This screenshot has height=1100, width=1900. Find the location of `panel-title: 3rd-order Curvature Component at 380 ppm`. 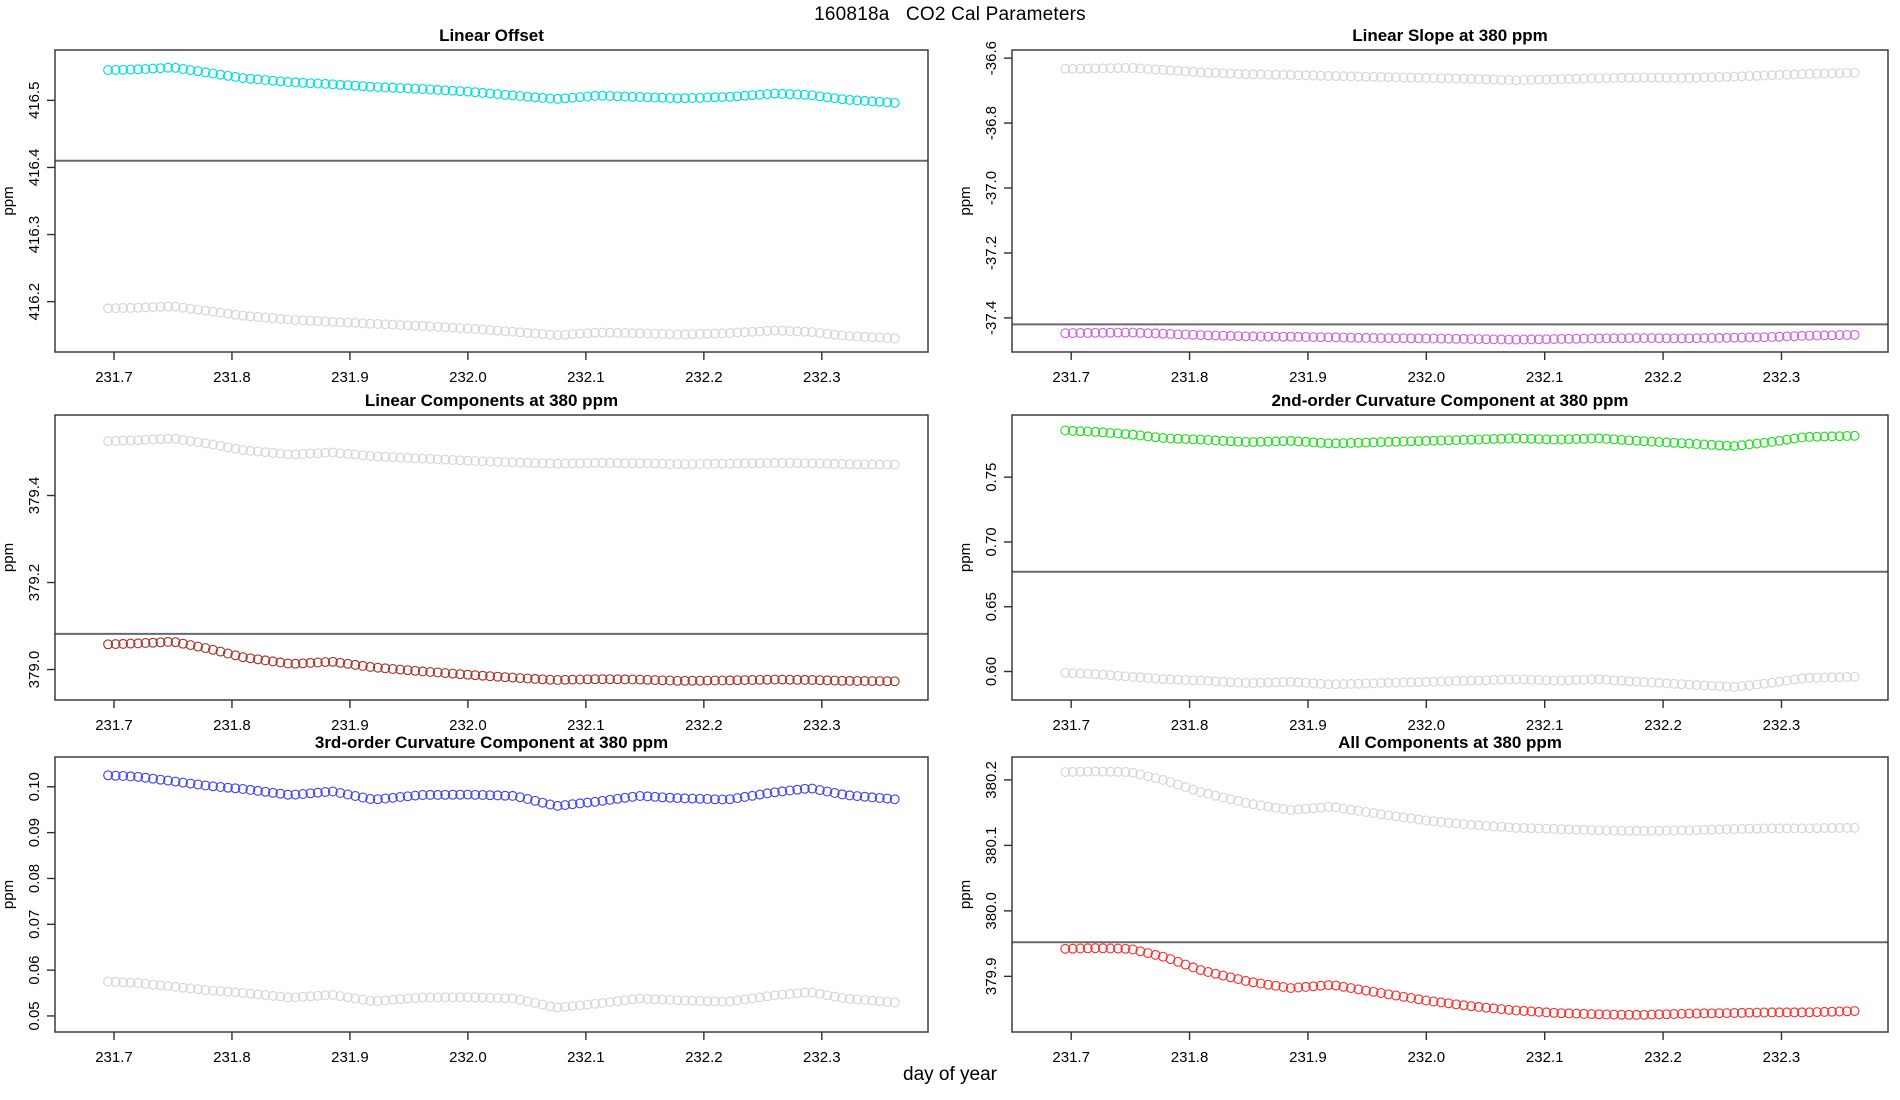

panel-title: 3rd-order Curvature Component at 380 ppm is located at coordinates (491, 742).